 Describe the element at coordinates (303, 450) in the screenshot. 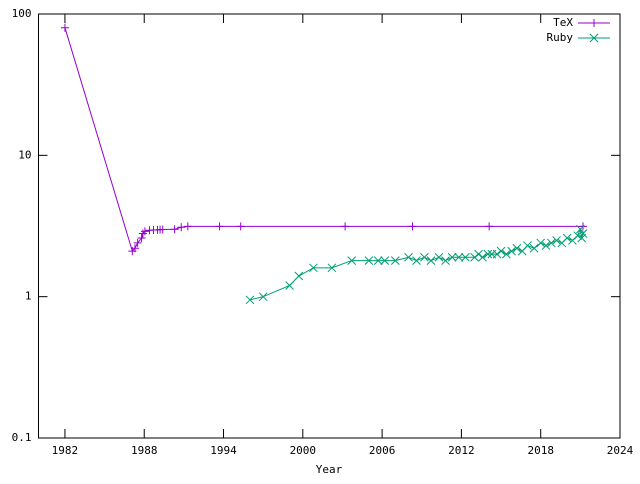

I see `x-tick-label: 2000` at that location.